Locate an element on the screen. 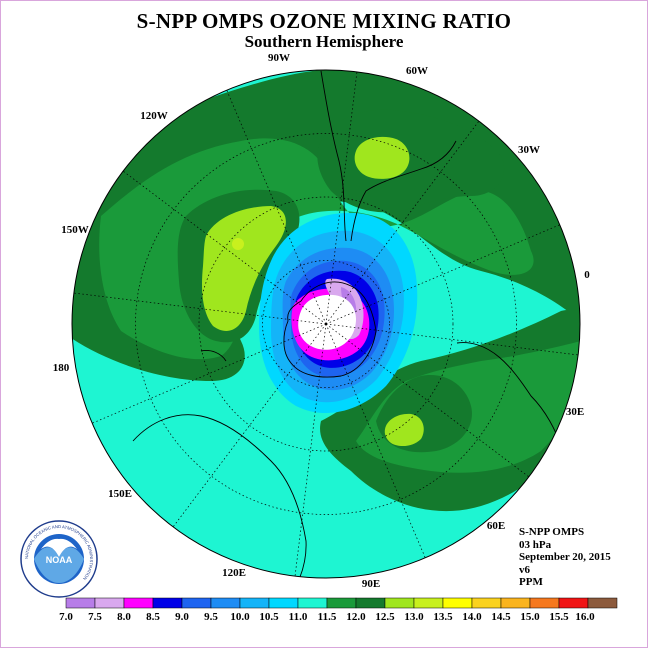 The width and height of the screenshot is (648, 648). logo-text: NOAA is located at coordinates (59, 560).